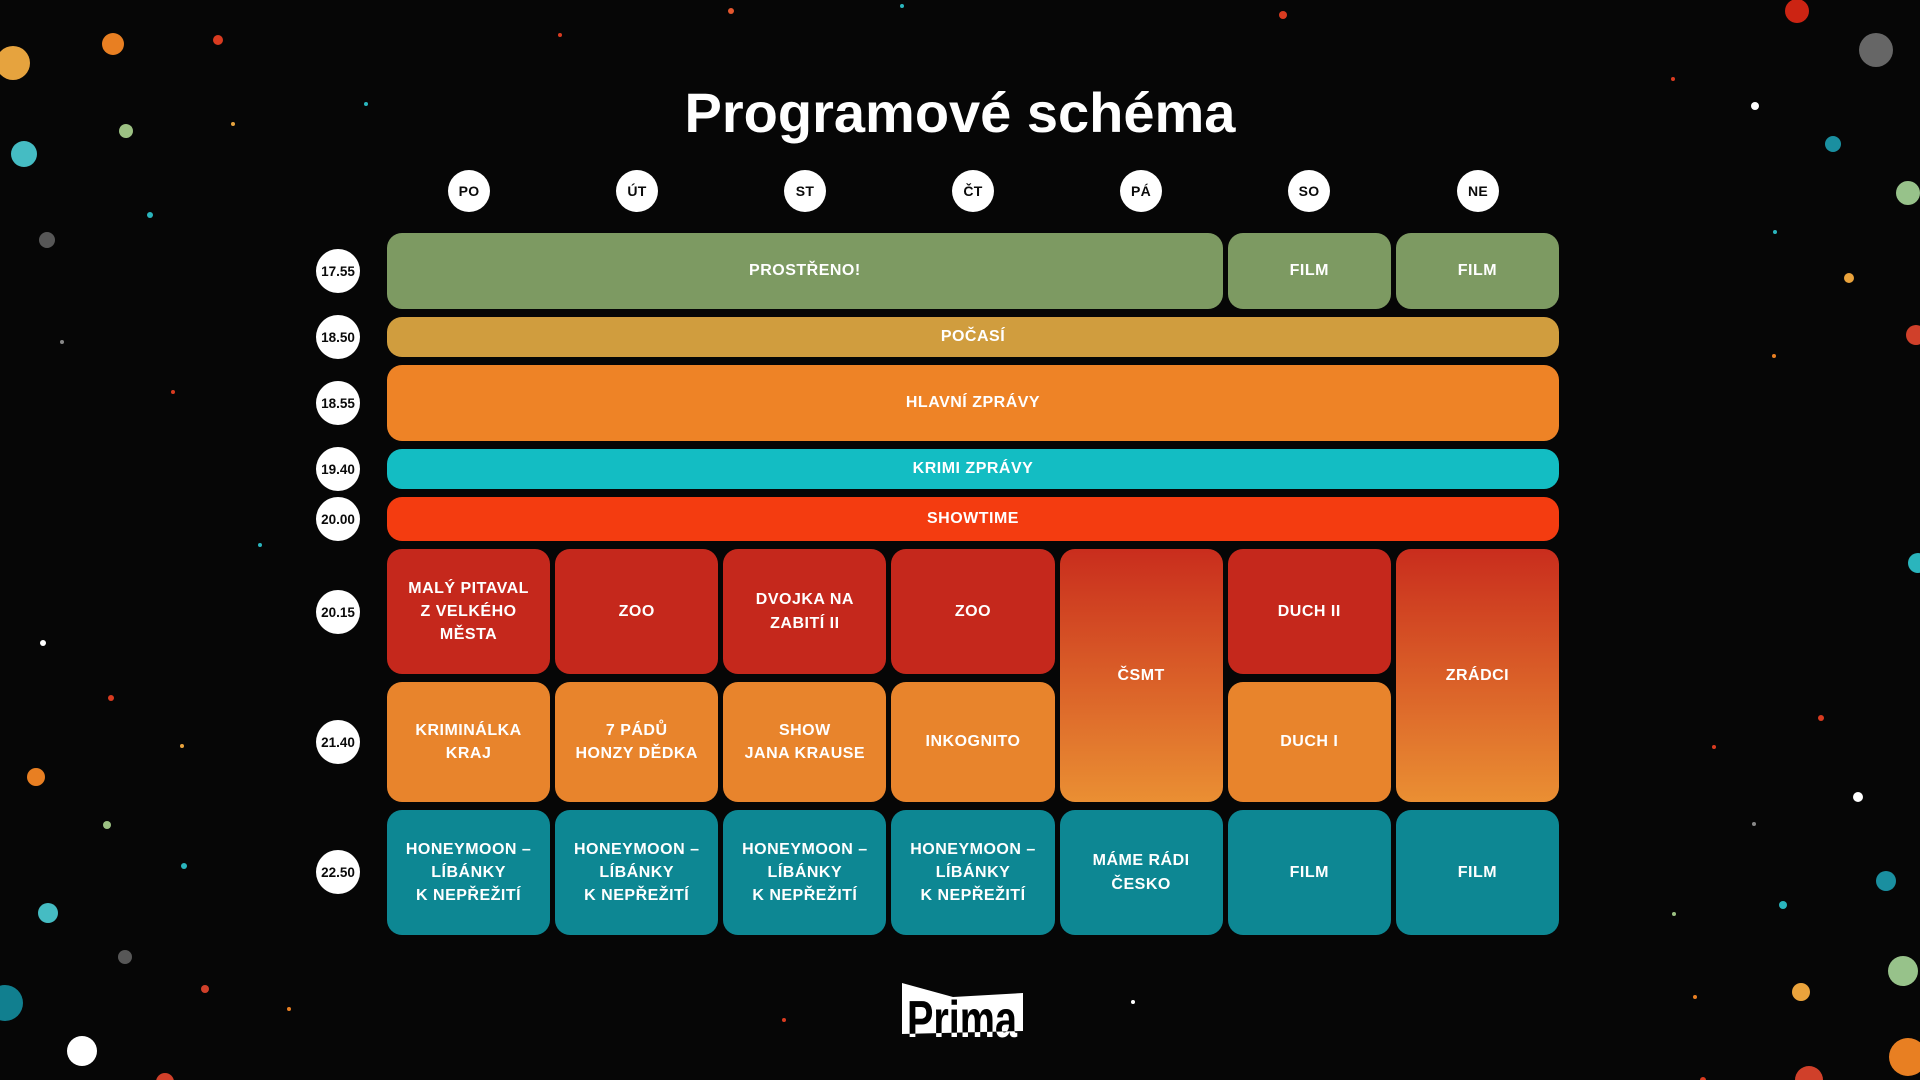 This screenshot has height=1080, width=1920. What do you see at coordinates (338, 612) in the screenshot?
I see `time-badge-2015: 20.15` at bounding box center [338, 612].